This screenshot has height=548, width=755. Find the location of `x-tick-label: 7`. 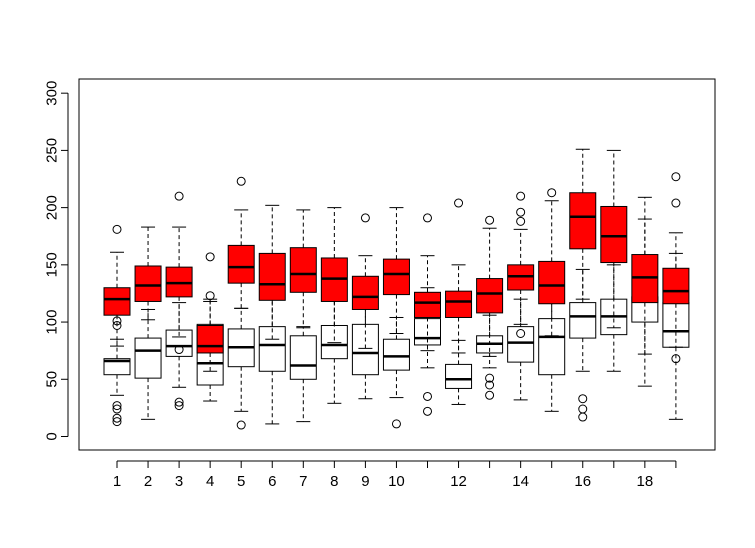

x-tick-label: 7 is located at coordinates (303, 481).